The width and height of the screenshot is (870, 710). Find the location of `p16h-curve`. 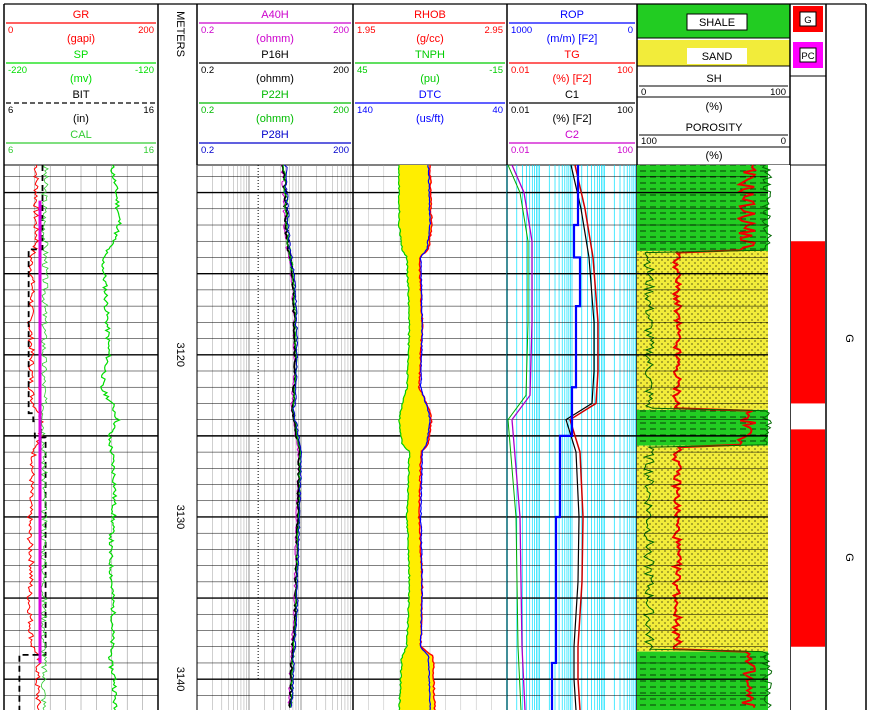

p16h-curve is located at coordinates (291, 436).